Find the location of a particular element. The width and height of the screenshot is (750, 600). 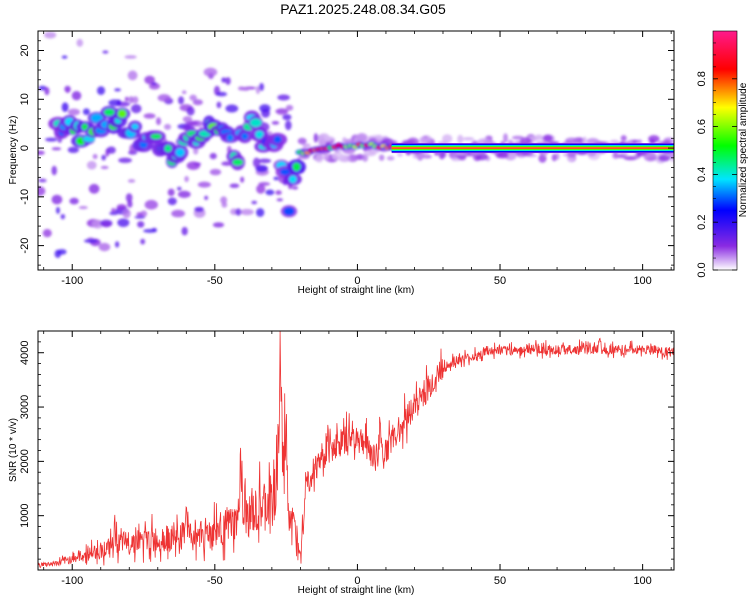

x-tick-label: 0 is located at coordinates (357, 581).